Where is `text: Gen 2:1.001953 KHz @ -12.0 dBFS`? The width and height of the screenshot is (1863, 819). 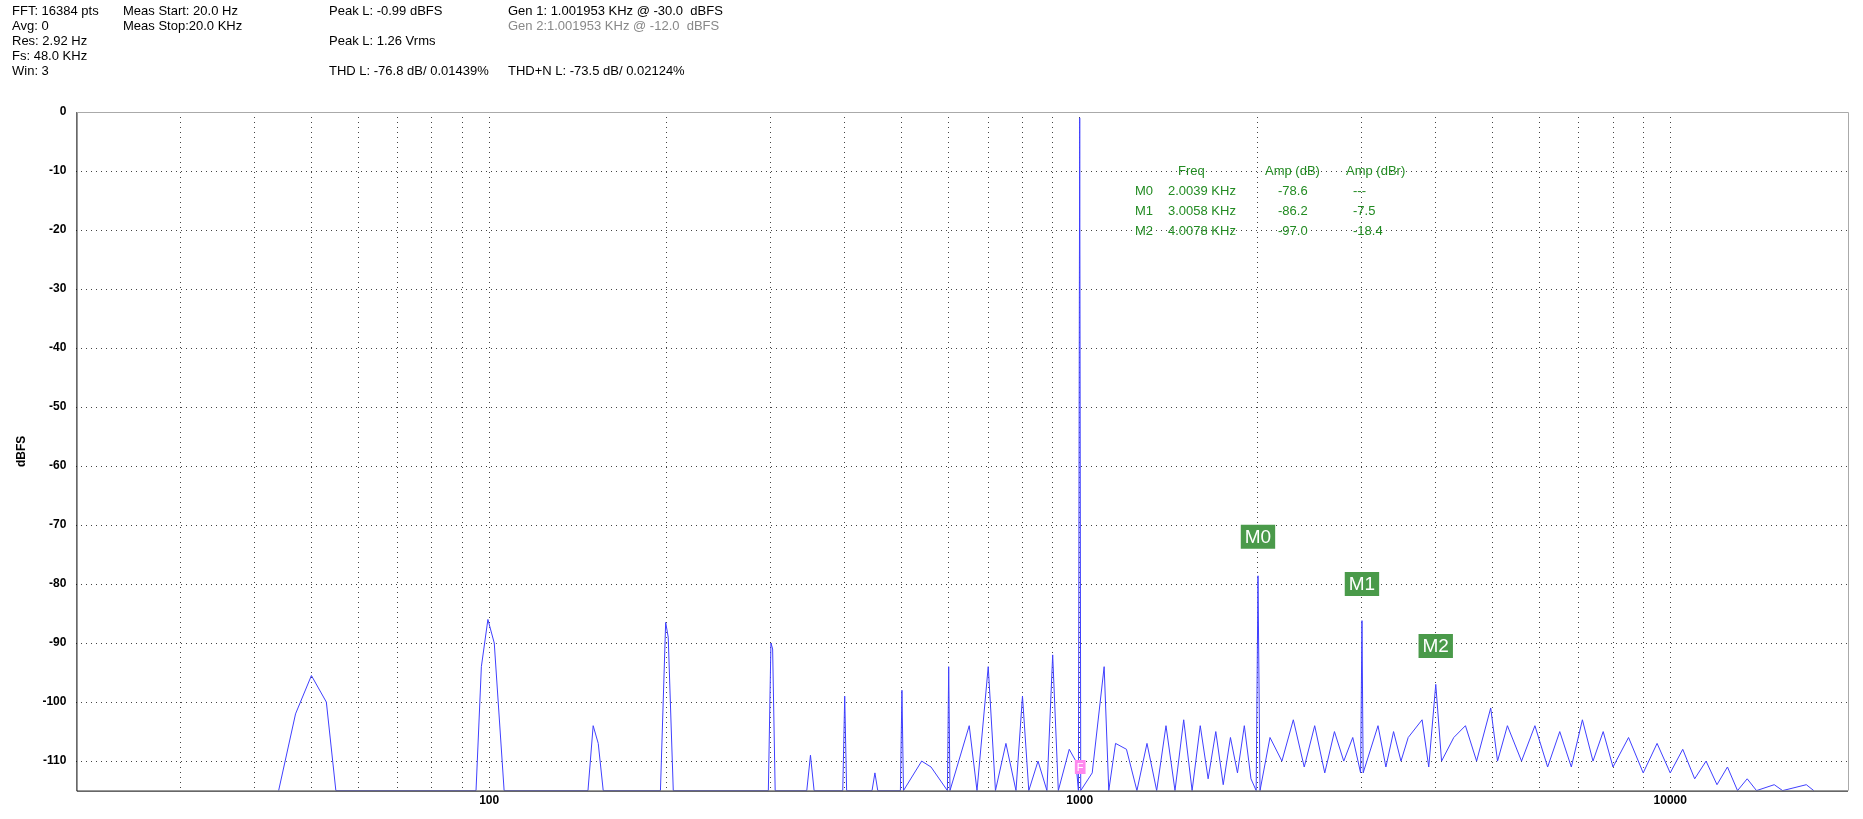 text: Gen 2:1.001953 KHz @ -12.0 dBFS is located at coordinates (614, 25).